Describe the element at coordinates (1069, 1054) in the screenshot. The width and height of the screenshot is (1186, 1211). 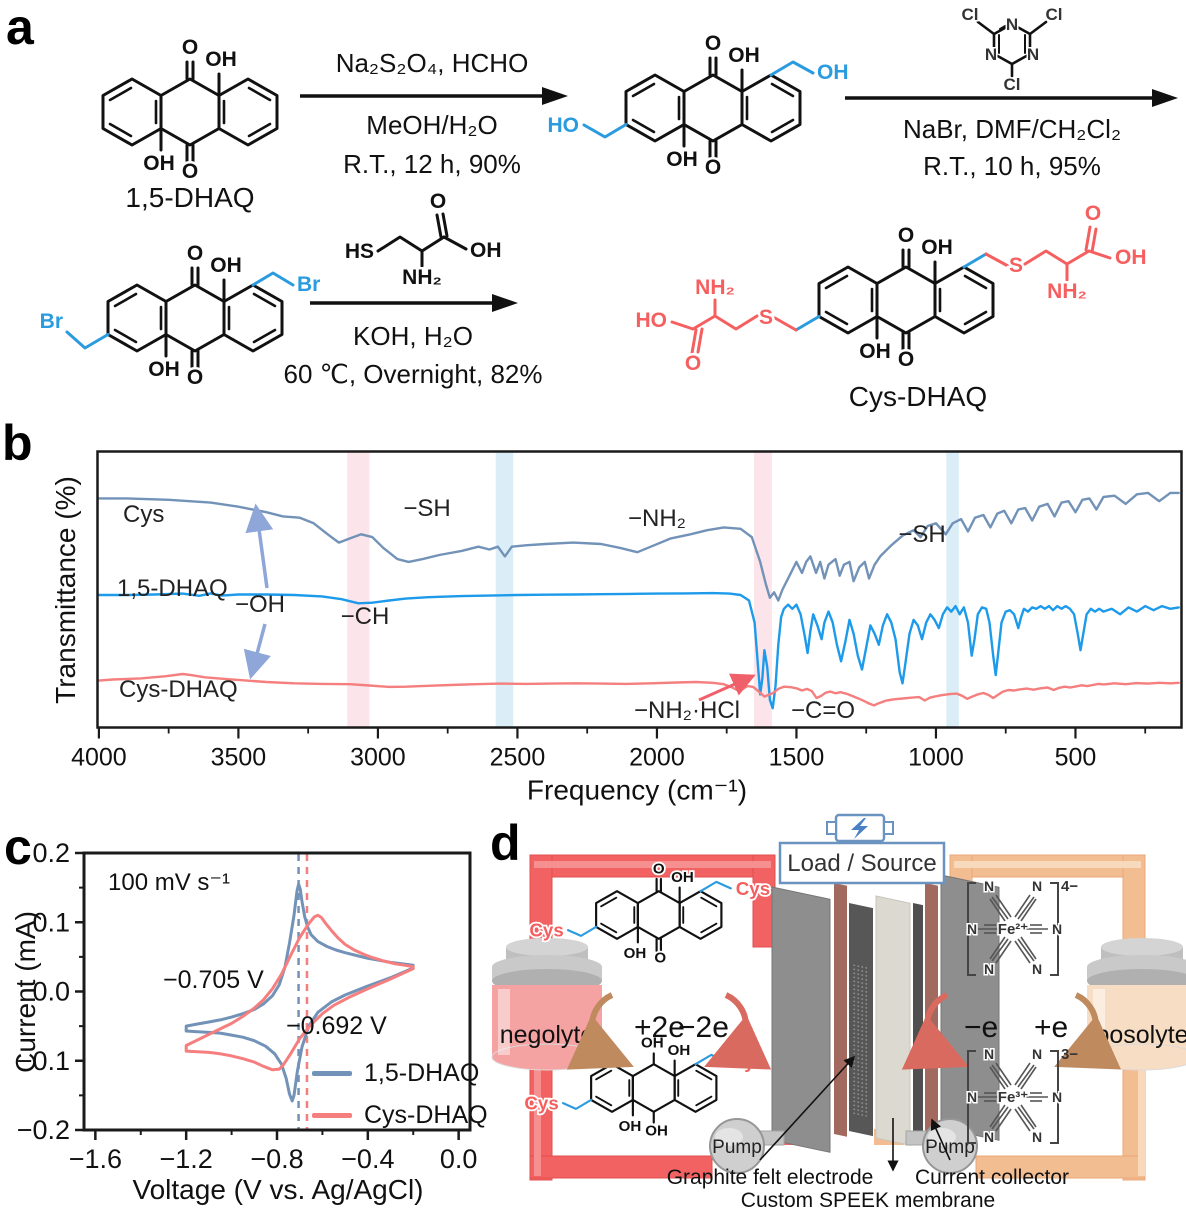
I see `charge-label: 3−` at that location.